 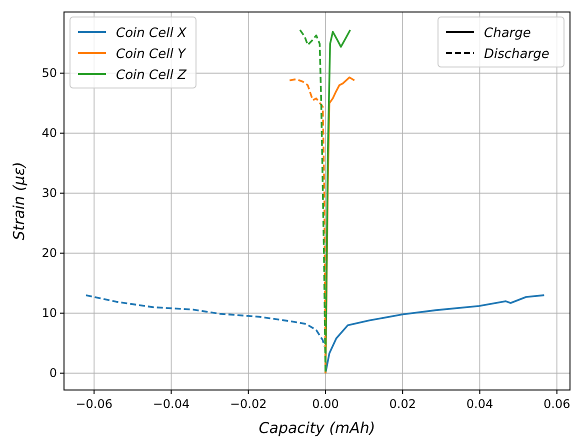 What do you see at coordinates (152, 33) in the screenshot?
I see `legend-label: Coin Cell X` at bounding box center [152, 33].